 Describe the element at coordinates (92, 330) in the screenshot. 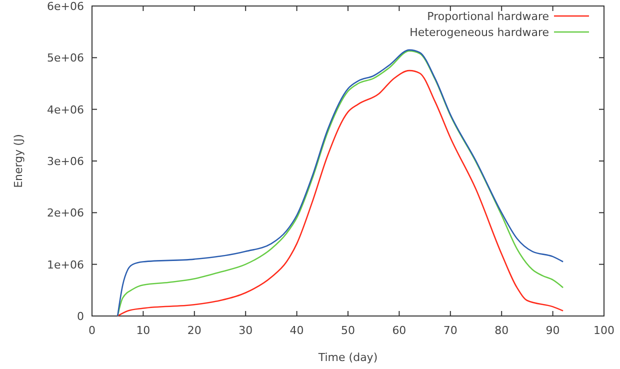

I see `x-tick-label: 0` at that location.